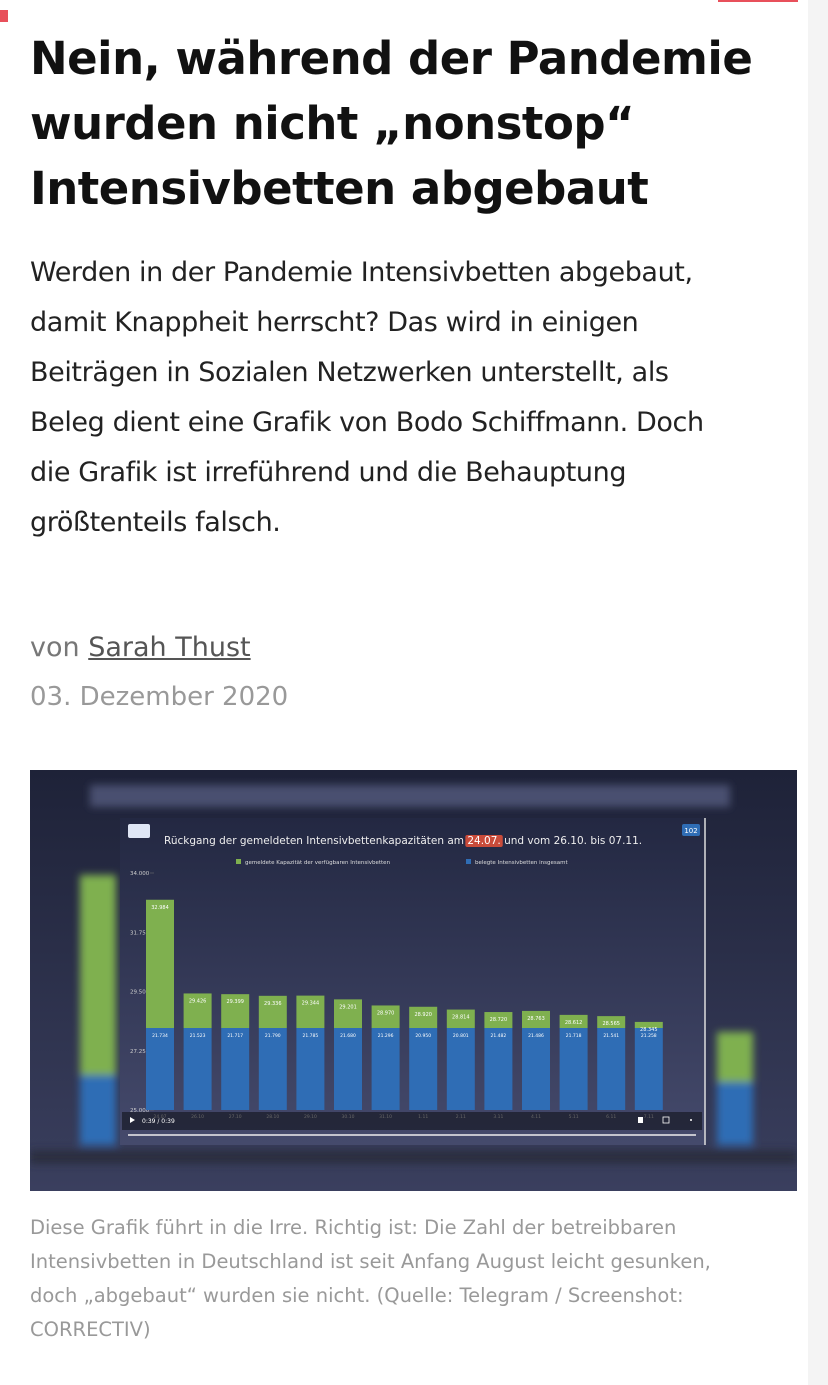 The image size is (828, 1385). I want to click on video-controls, so click(412, 1121).